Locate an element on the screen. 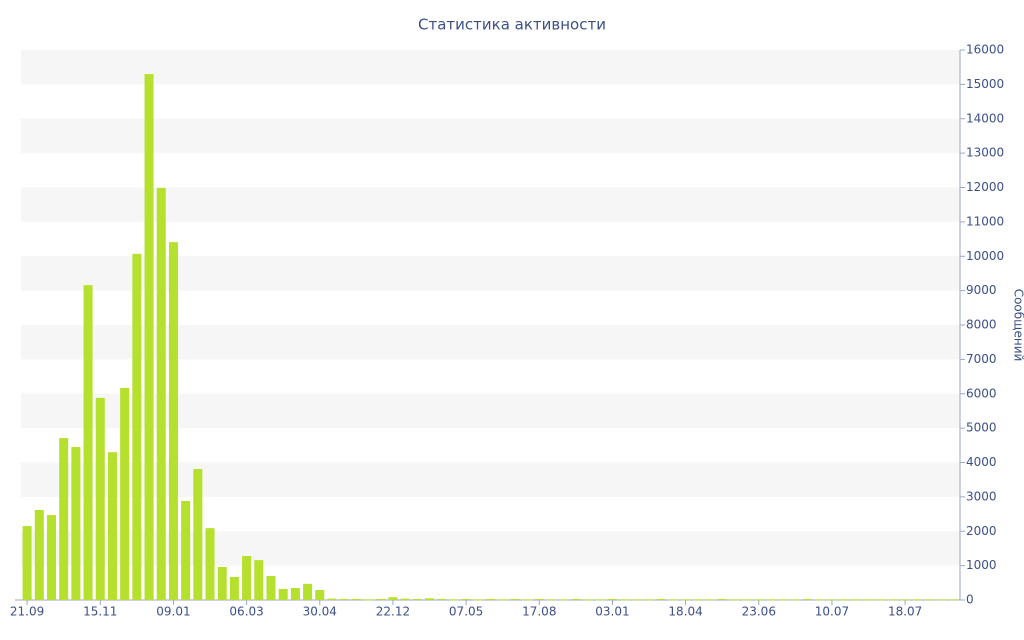 The width and height of the screenshot is (1024, 640). x-tick-label: 09.01 is located at coordinates (173, 612).